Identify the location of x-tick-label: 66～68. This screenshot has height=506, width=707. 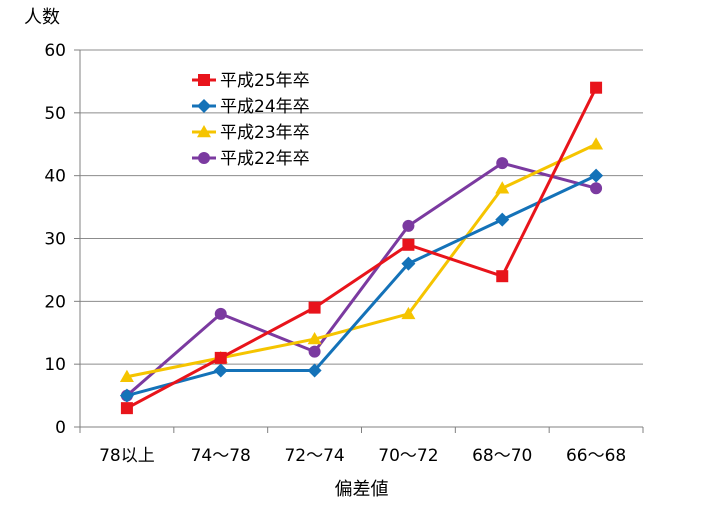
(596, 456).